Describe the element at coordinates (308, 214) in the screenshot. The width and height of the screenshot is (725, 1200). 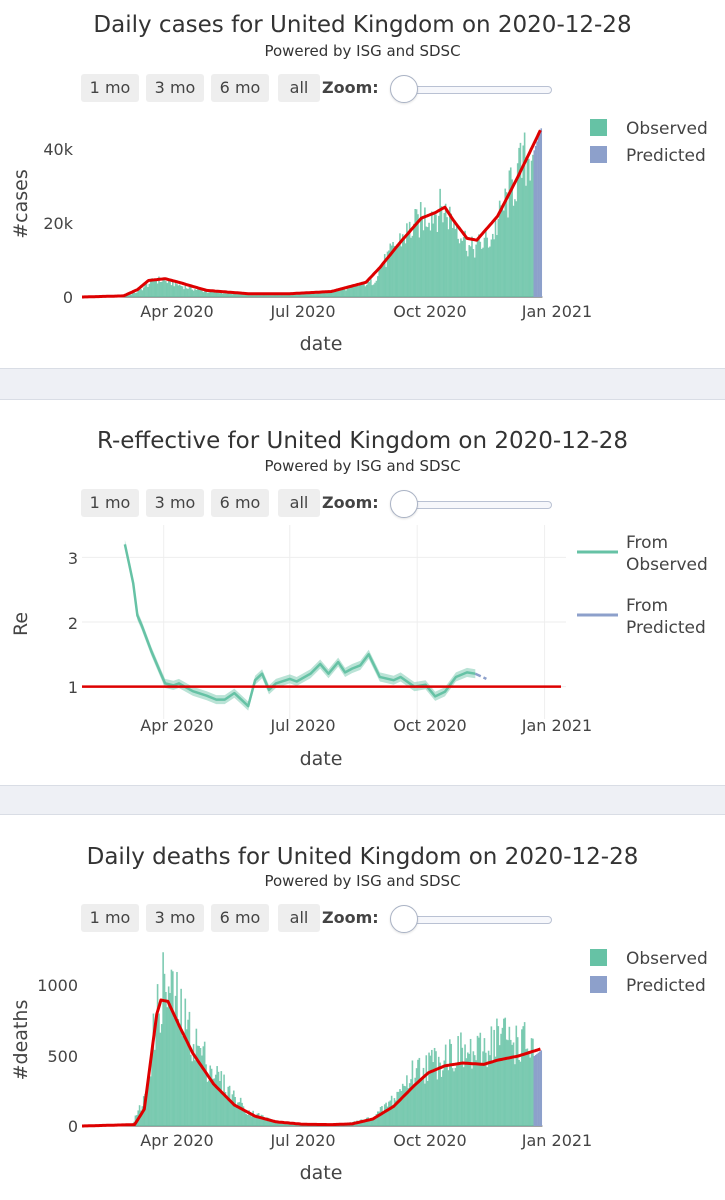
I see `observed-bars` at that location.